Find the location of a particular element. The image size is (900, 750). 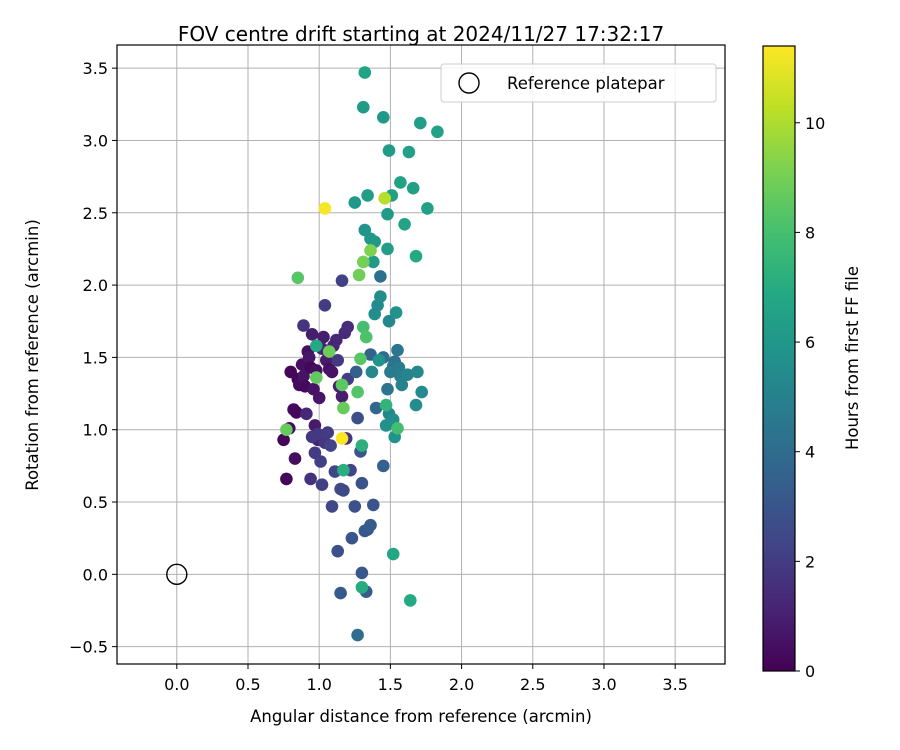

y-tick-label: 3.5 is located at coordinates (95, 68).